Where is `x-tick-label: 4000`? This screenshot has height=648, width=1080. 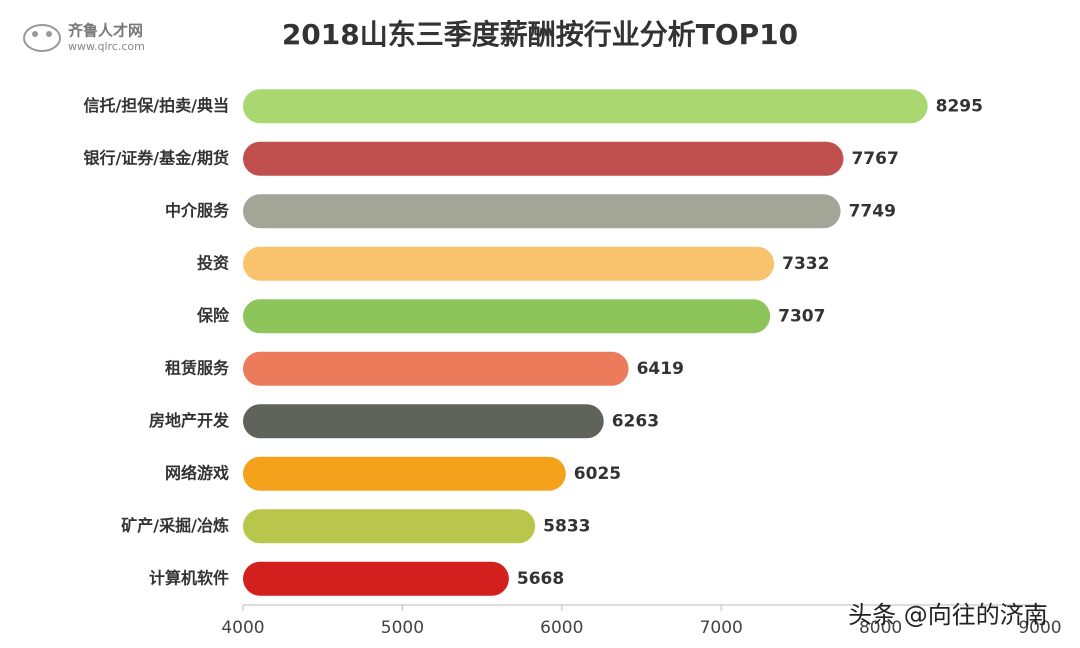 x-tick-label: 4000 is located at coordinates (242, 628).